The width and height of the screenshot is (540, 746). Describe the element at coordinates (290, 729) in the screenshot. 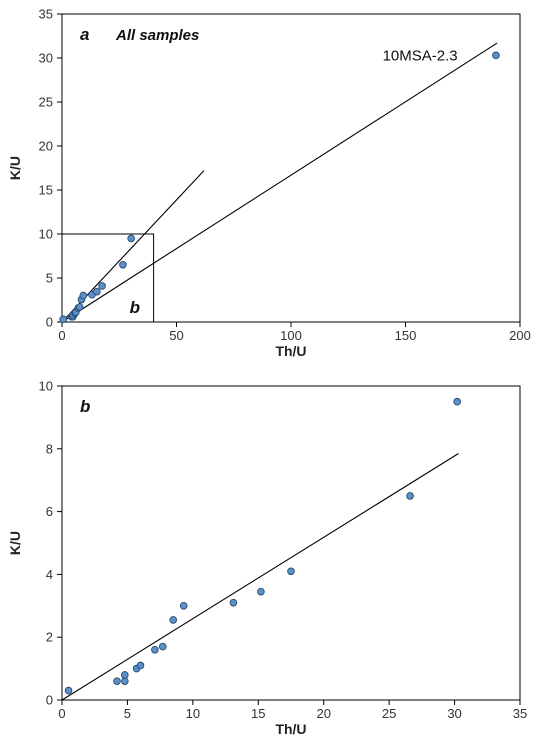

I see `panel-b-x-axis-label: Th/U` at that location.